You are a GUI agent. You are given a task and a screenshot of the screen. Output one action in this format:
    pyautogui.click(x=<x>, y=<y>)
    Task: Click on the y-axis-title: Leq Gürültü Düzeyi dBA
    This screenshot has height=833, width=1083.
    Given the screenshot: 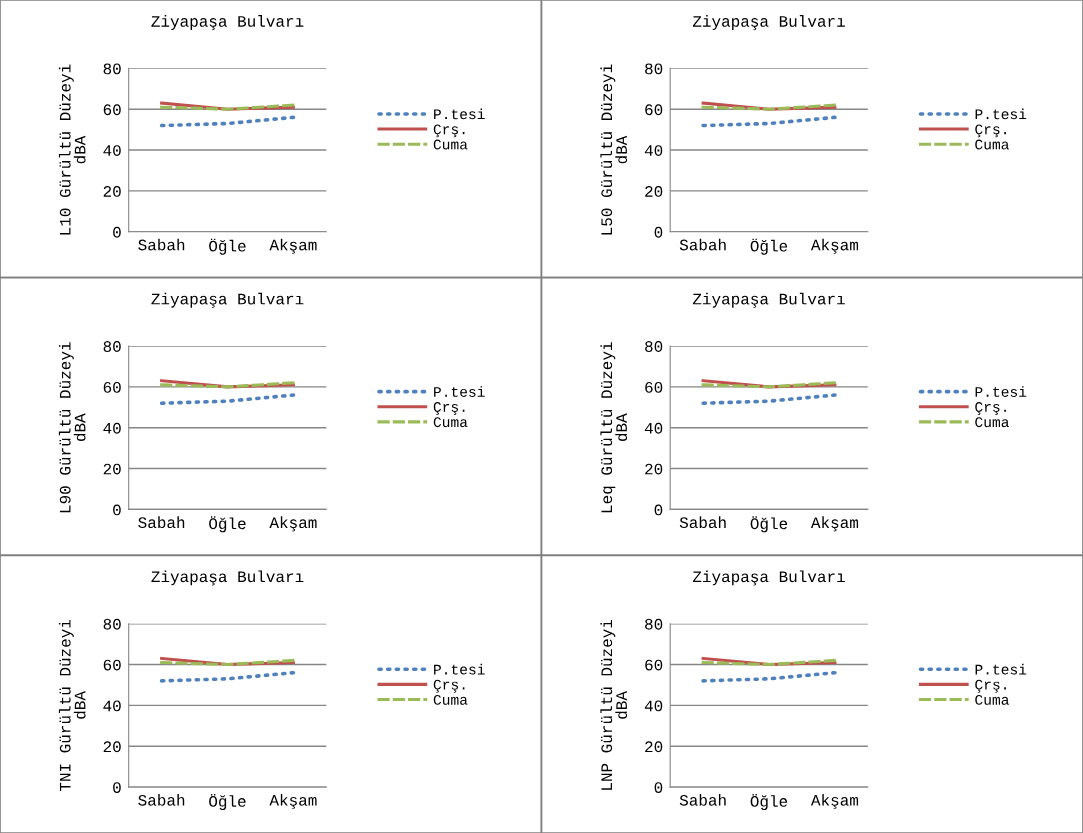 What is the action you would take?
    pyautogui.click(x=614, y=427)
    